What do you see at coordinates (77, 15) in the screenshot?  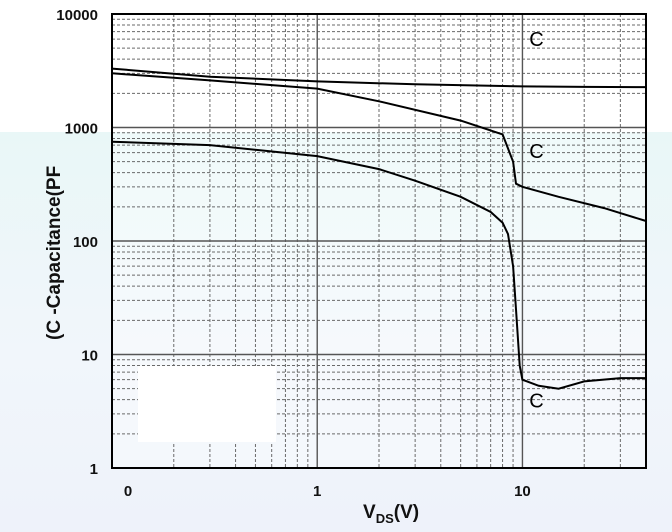 I see `y-tick-label: 10000` at bounding box center [77, 15].